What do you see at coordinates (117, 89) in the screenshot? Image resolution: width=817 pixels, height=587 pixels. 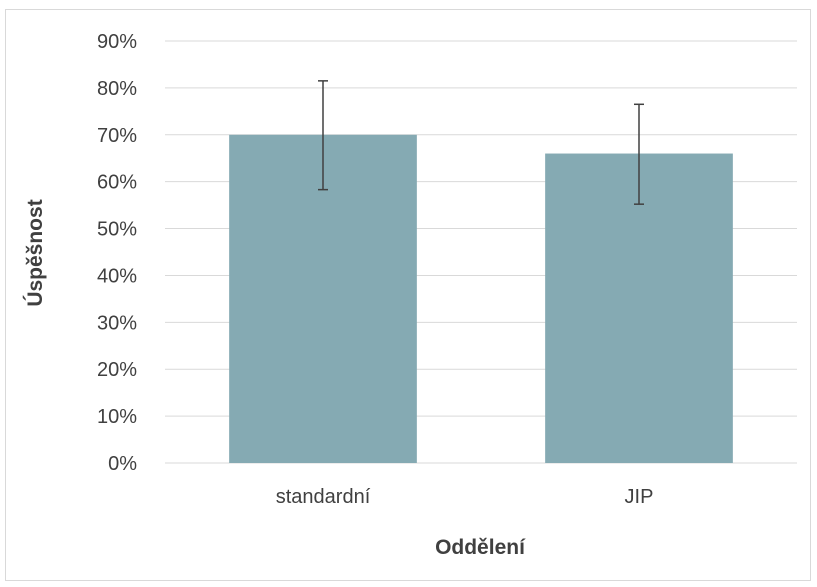 I see `y-tick-label: 80%` at bounding box center [117, 89].